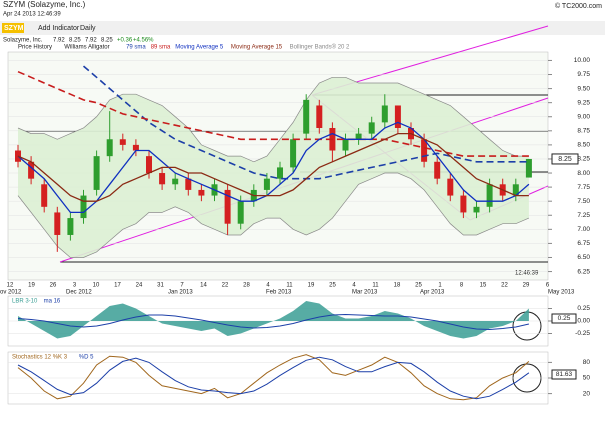 The height and width of the screenshot is (423, 605). Describe the element at coordinates (32, 15) in the screenshot. I see `timestamp: Apr 24 2013 12:46:39` at that location.